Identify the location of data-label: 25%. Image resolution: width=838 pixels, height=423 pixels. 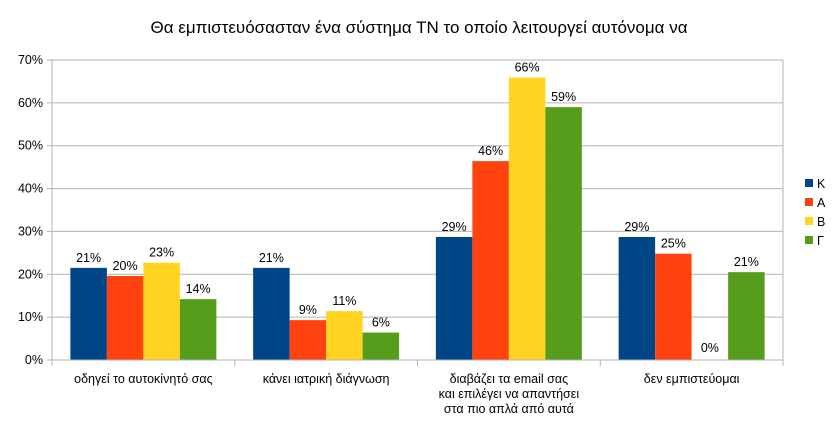
(673, 244).